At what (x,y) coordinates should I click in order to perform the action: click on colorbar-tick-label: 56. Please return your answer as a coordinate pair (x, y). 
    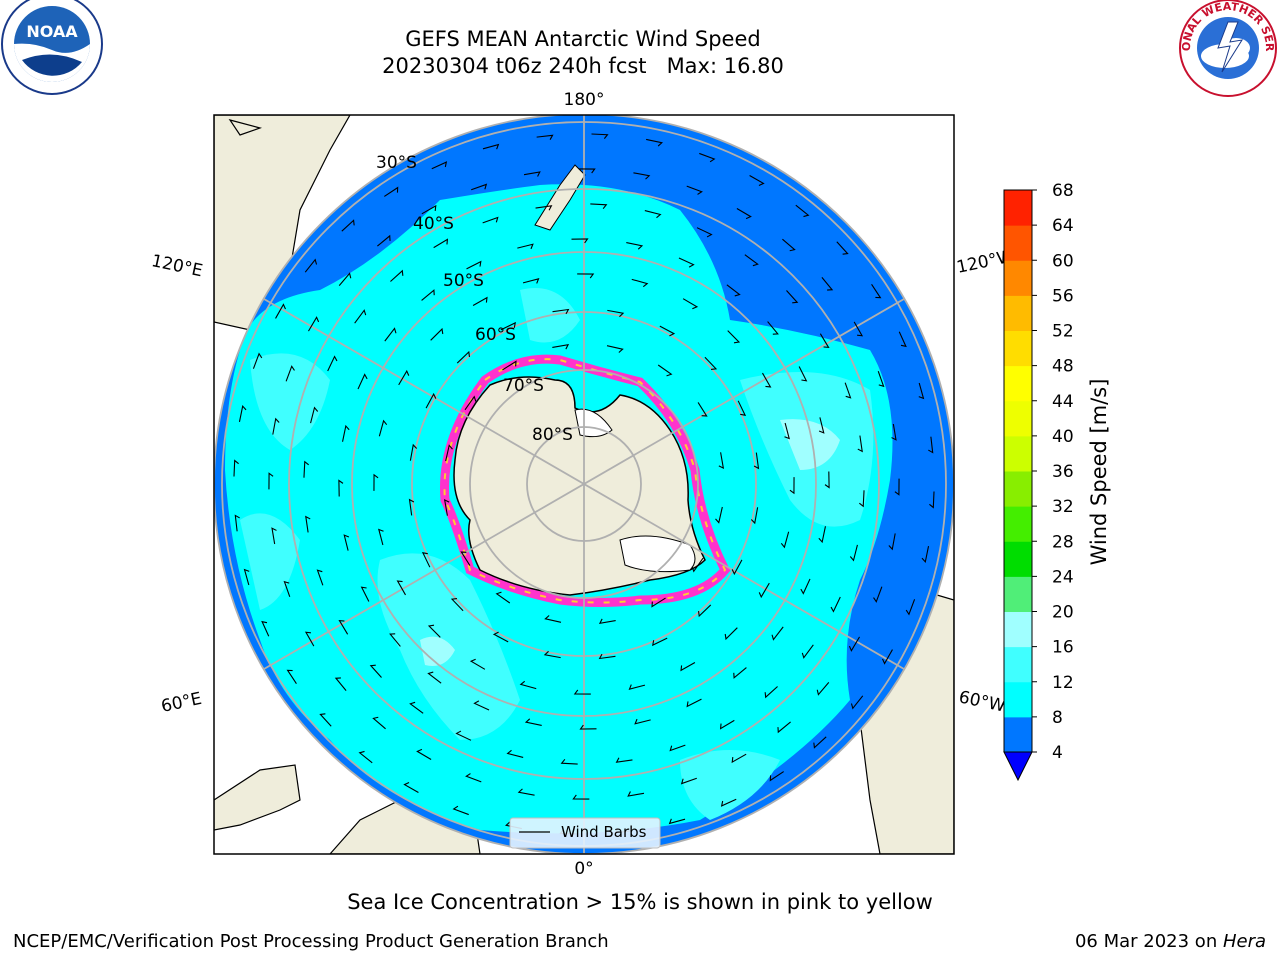
    Looking at the image, I should click on (1063, 296).